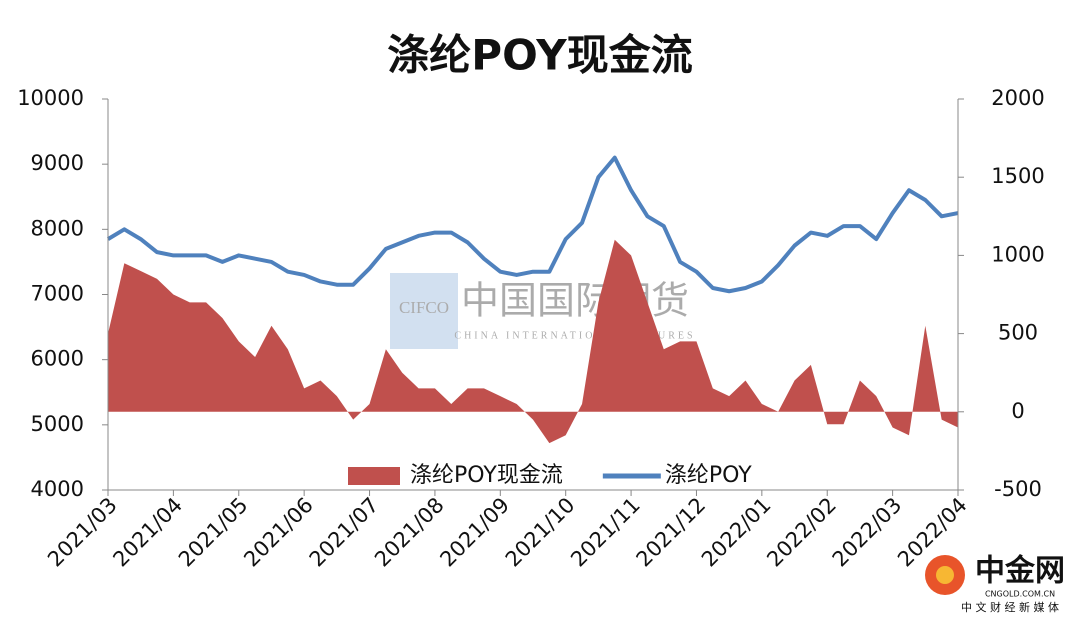 The image size is (1080, 625). What do you see at coordinates (1018, 489) in the screenshot?
I see `y2-tick-label: -500` at bounding box center [1018, 489].